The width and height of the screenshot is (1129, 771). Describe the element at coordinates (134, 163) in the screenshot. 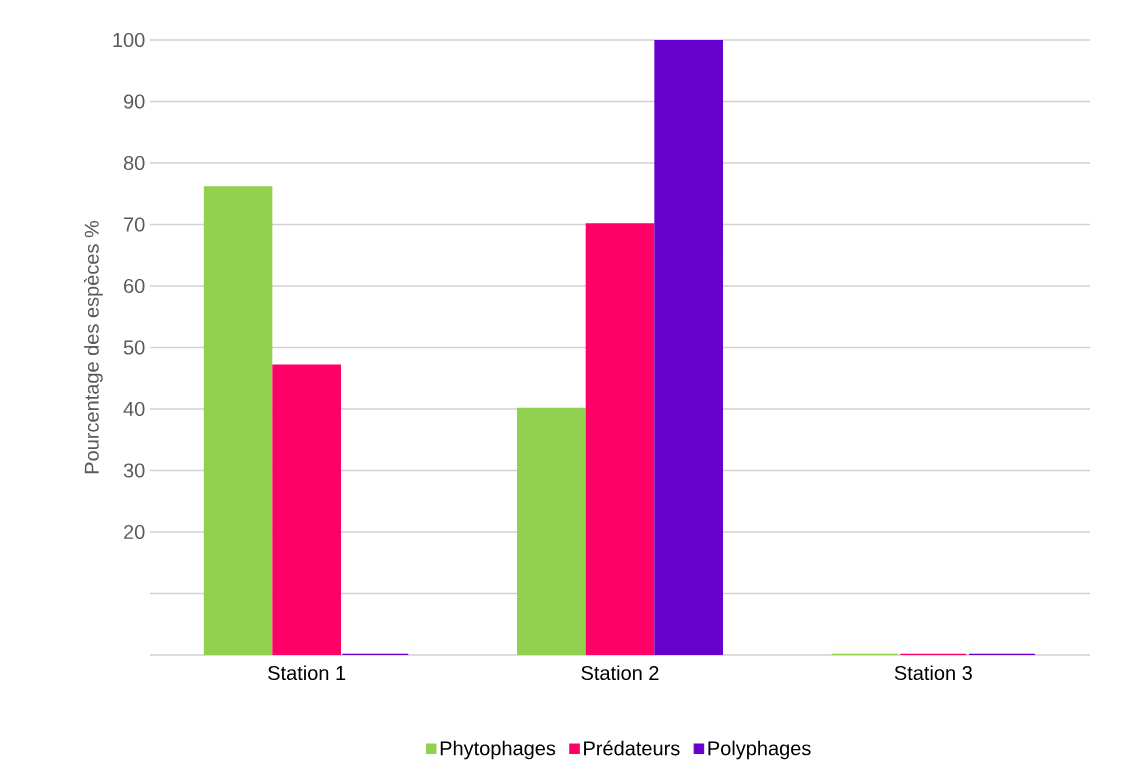

I see `y-tick-label: 80` at that location.